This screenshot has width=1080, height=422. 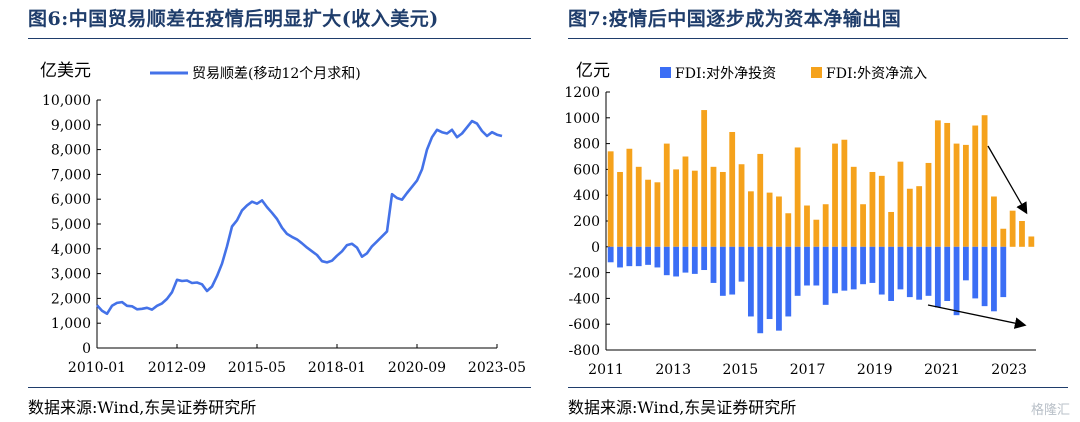 I want to click on figure-7-bottom-rule, so click(x=818, y=387).